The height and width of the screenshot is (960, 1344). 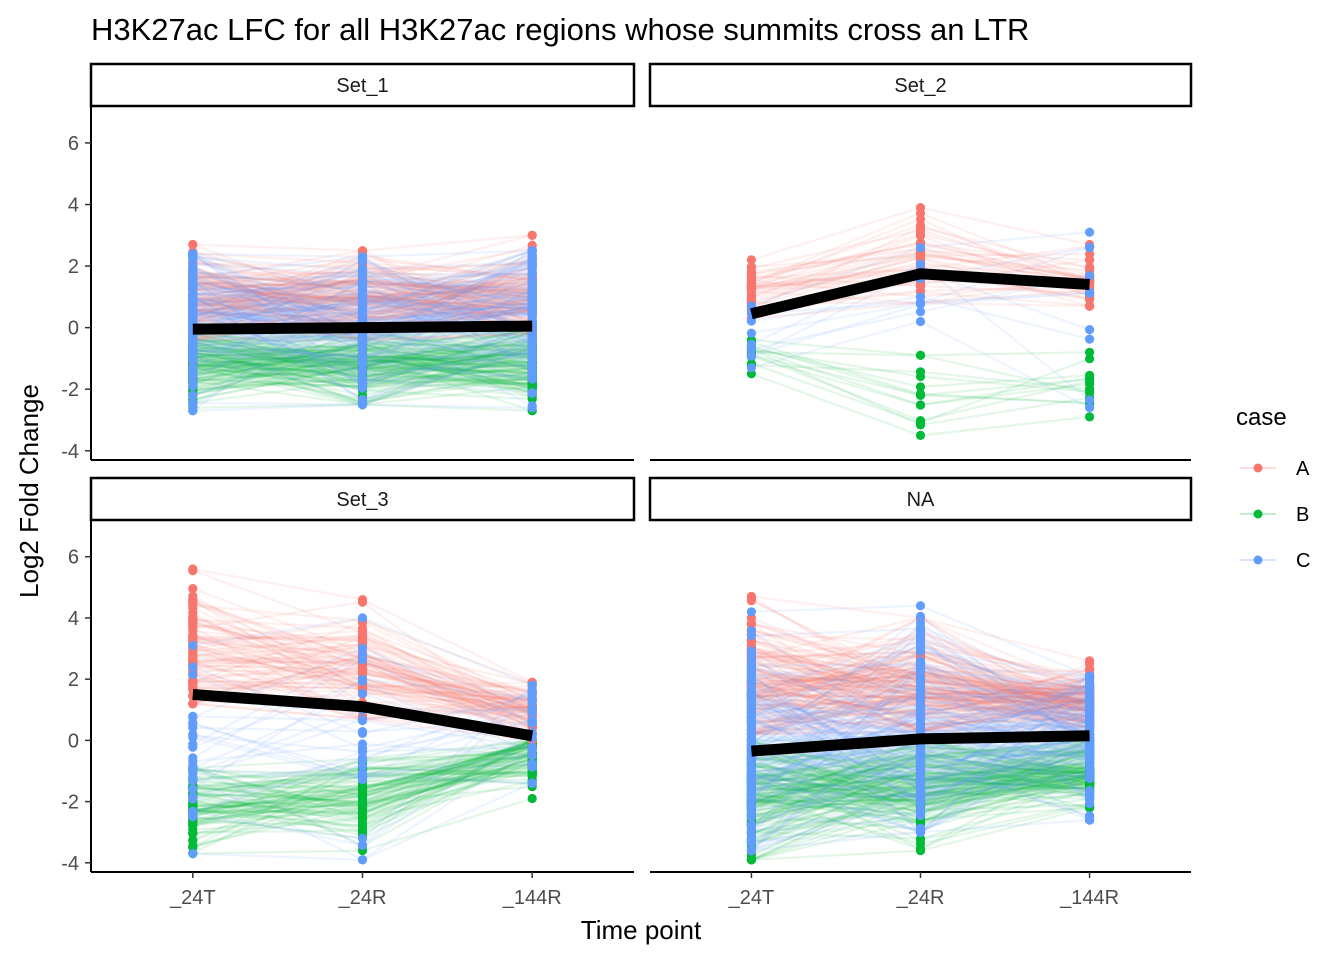 What do you see at coordinates (1261, 417) in the screenshot?
I see `legend-title: case` at bounding box center [1261, 417].